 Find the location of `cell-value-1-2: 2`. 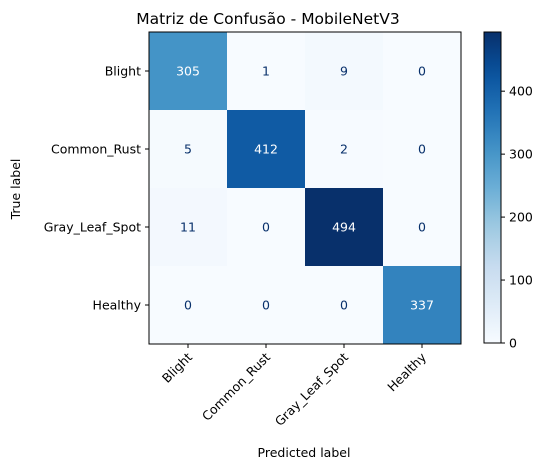

cell-value-1-2: 2 is located at coordinates (344, 149).